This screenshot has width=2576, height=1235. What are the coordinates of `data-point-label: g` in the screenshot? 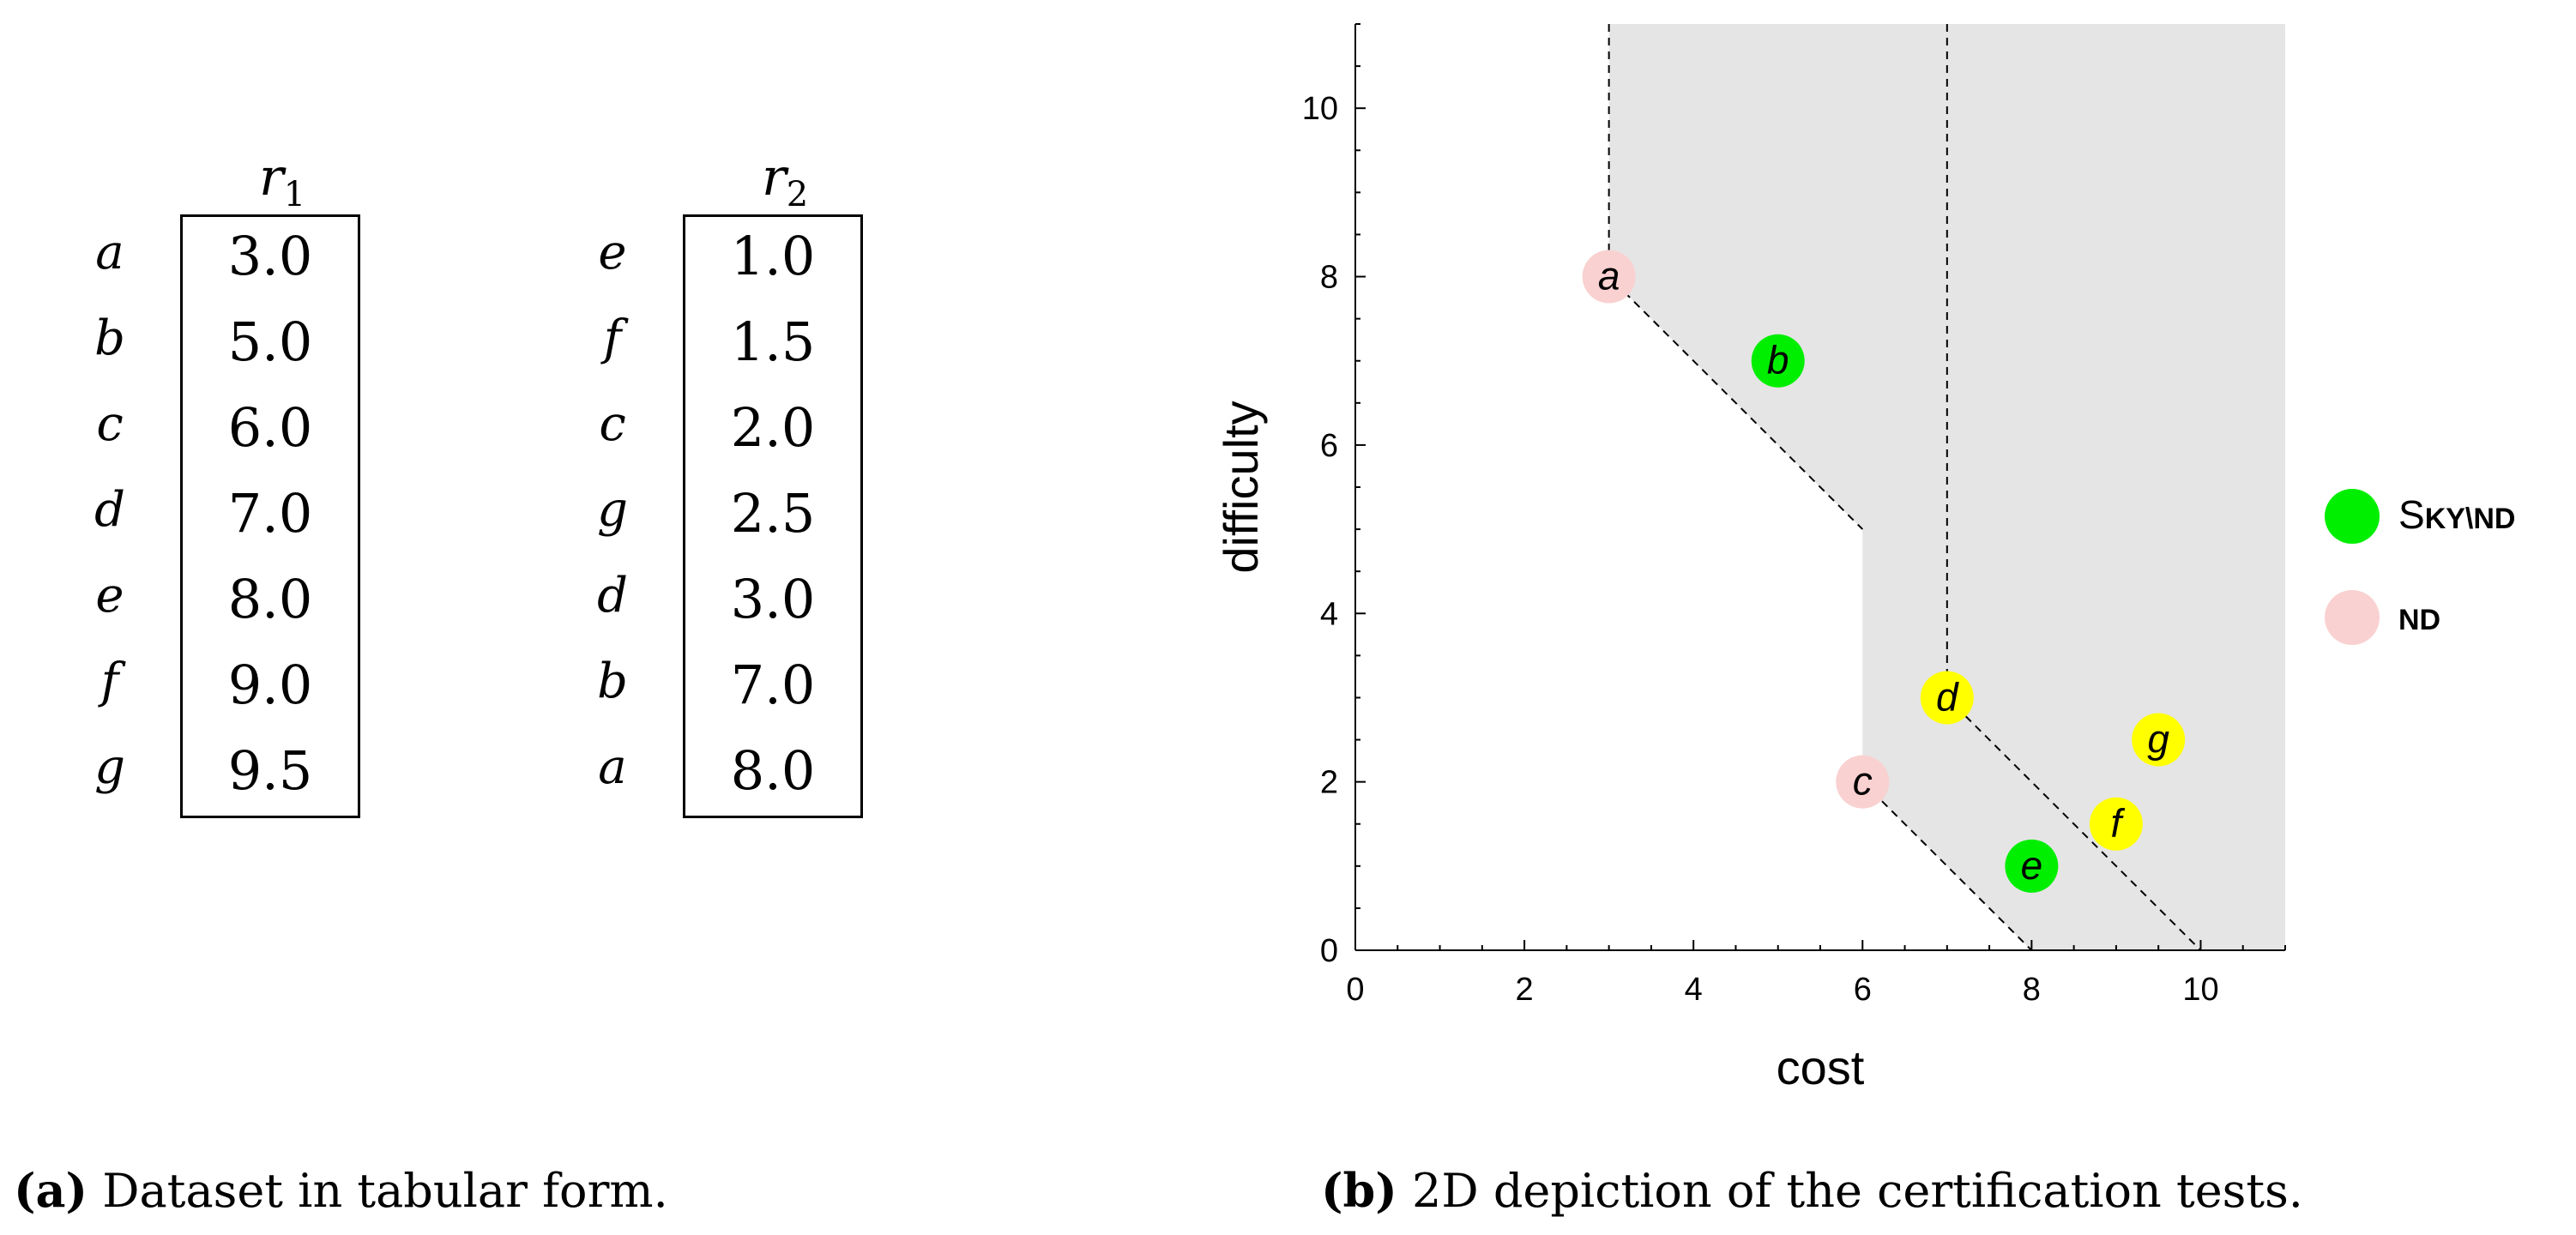 It's located at (2158, 739).